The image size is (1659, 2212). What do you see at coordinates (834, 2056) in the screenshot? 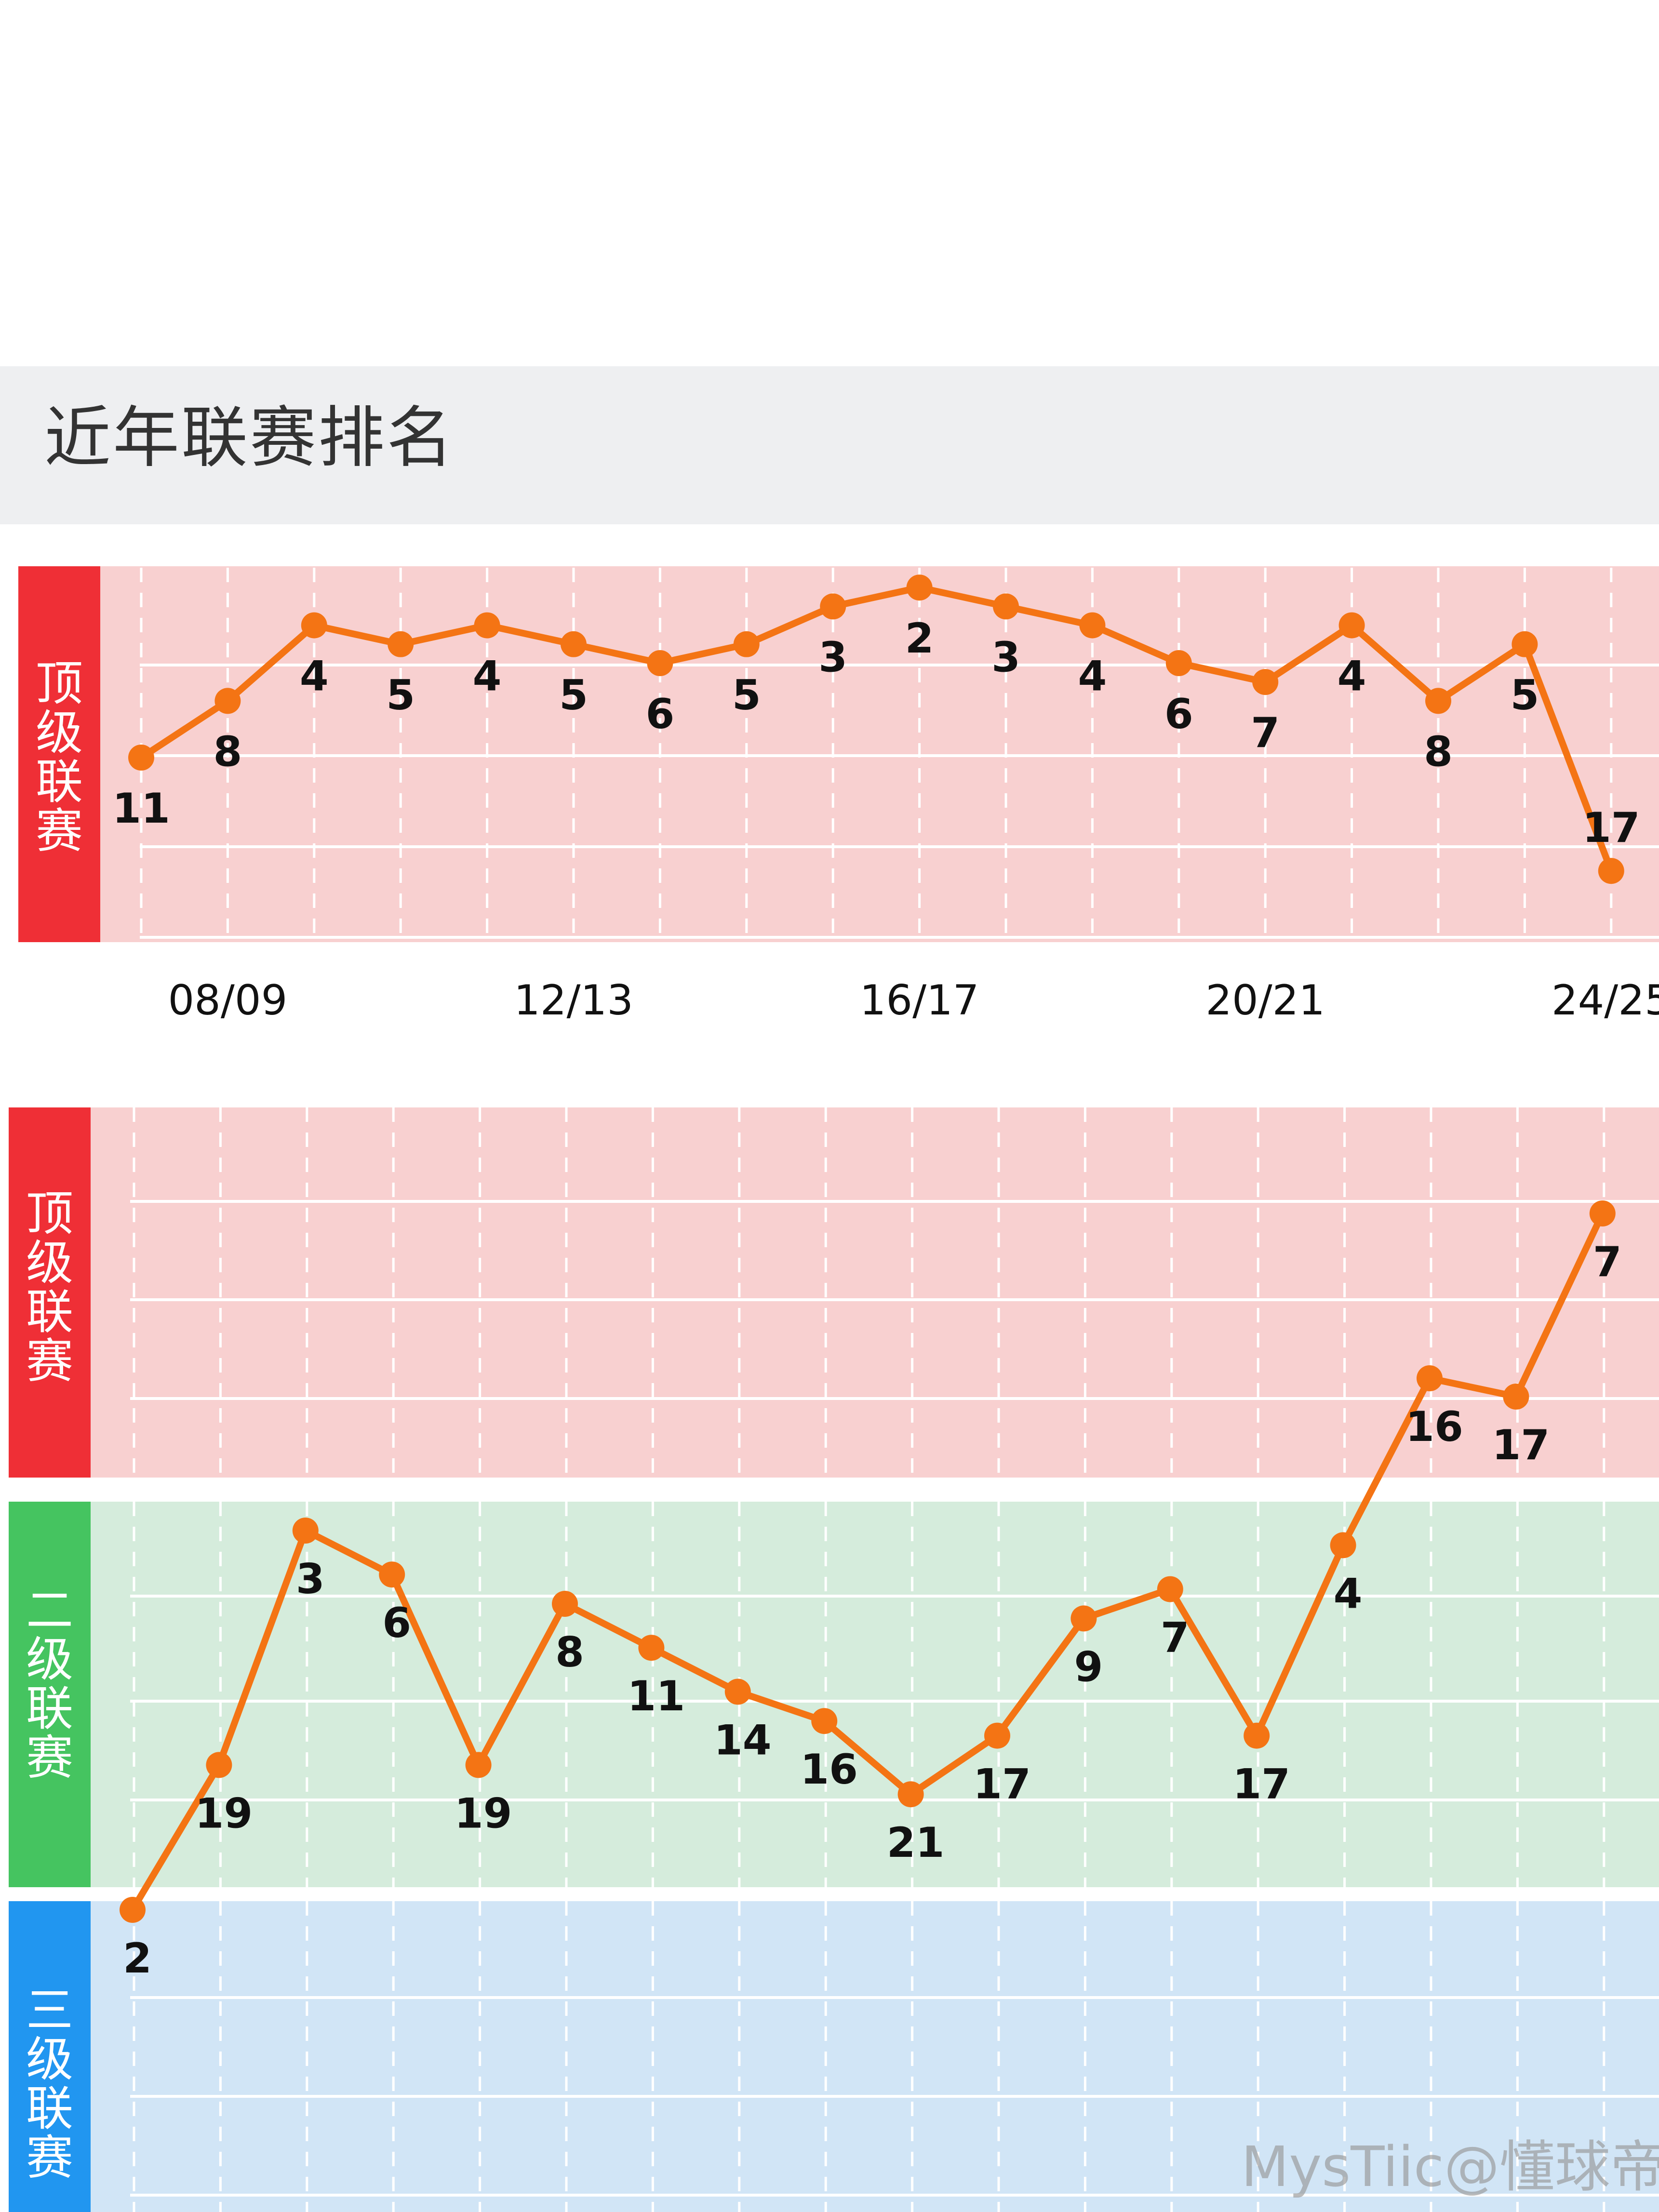
I see `third-league-band` at bounding box center [834, 2056].